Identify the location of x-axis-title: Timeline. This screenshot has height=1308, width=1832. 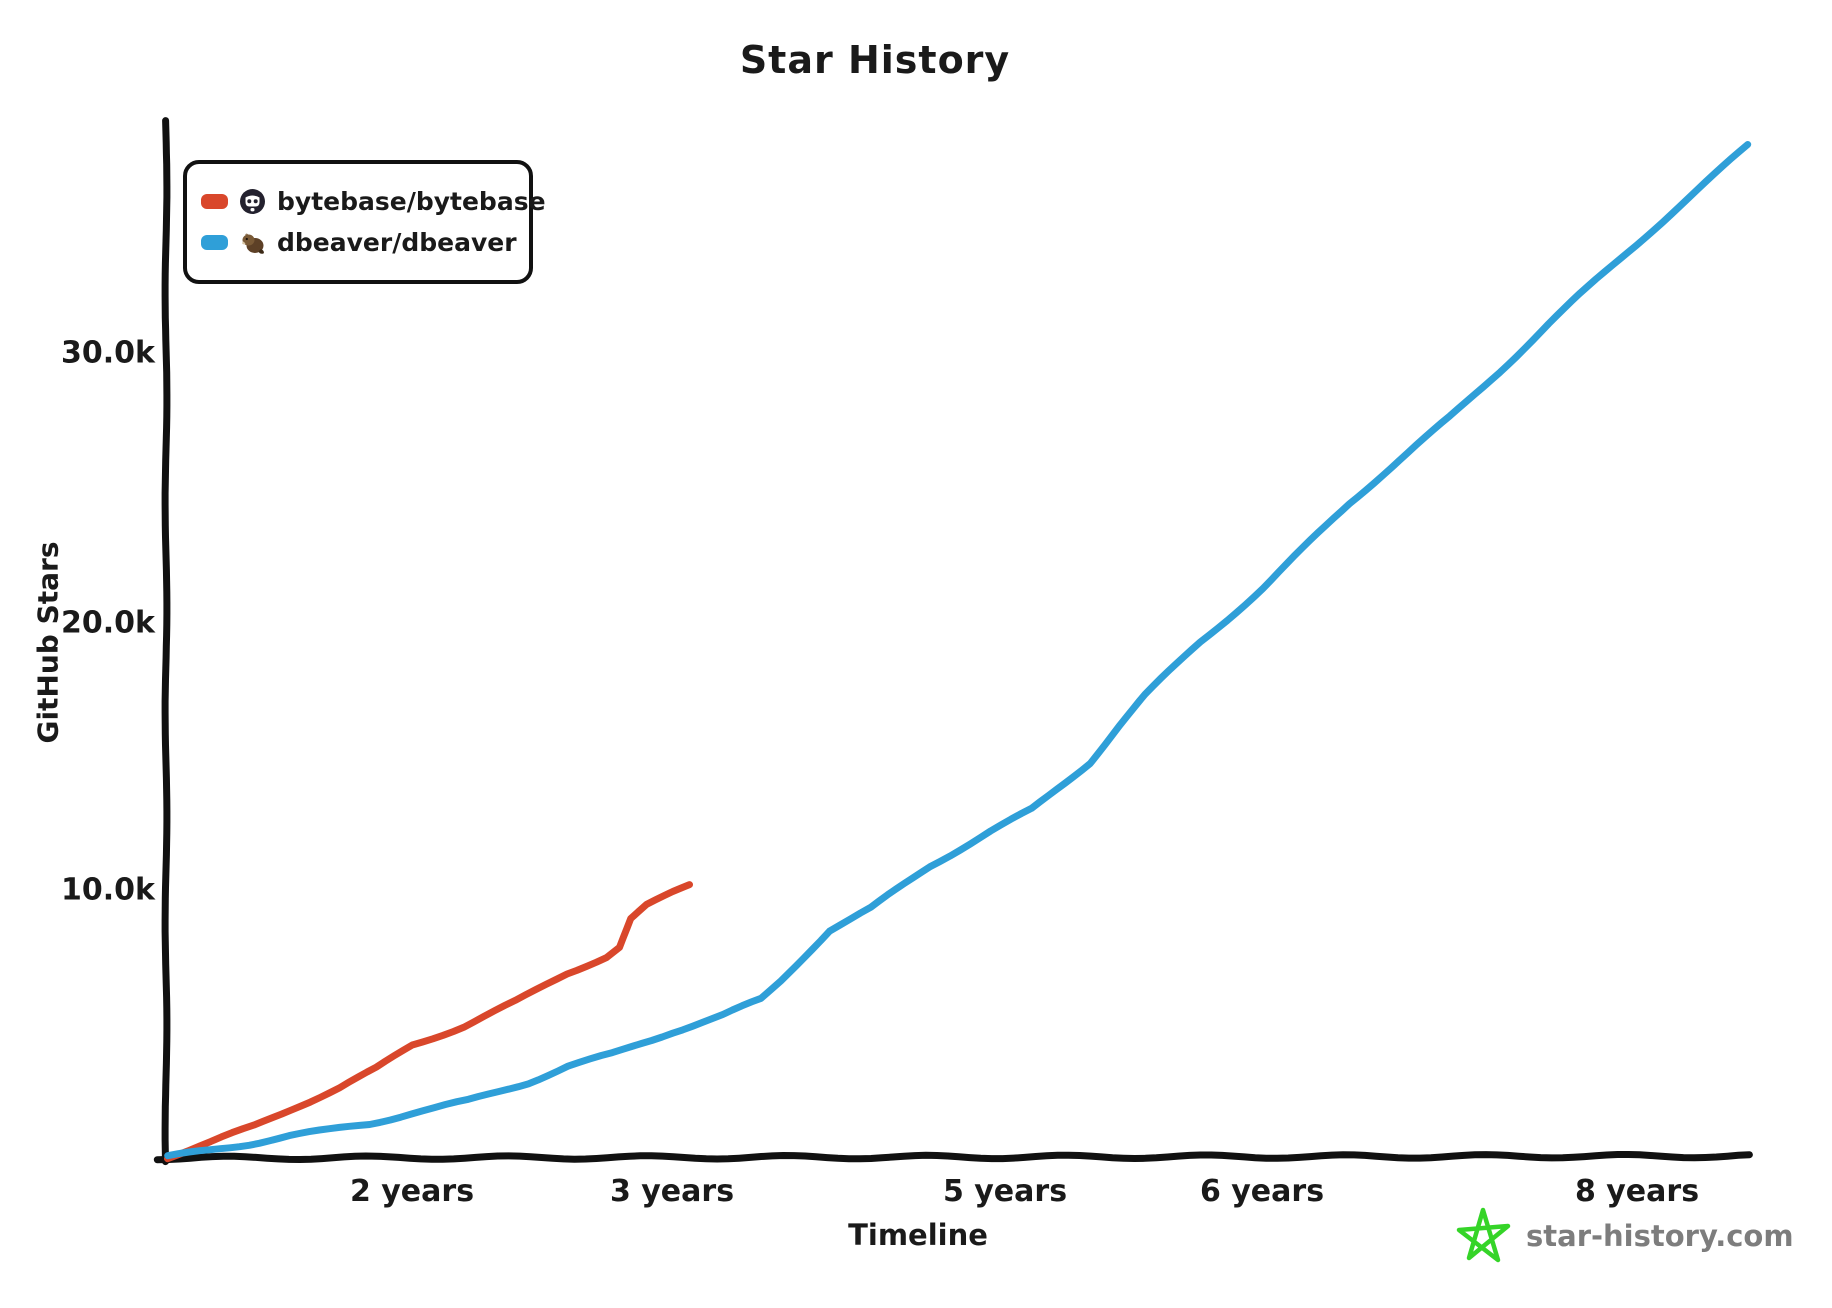
(918, 1235).